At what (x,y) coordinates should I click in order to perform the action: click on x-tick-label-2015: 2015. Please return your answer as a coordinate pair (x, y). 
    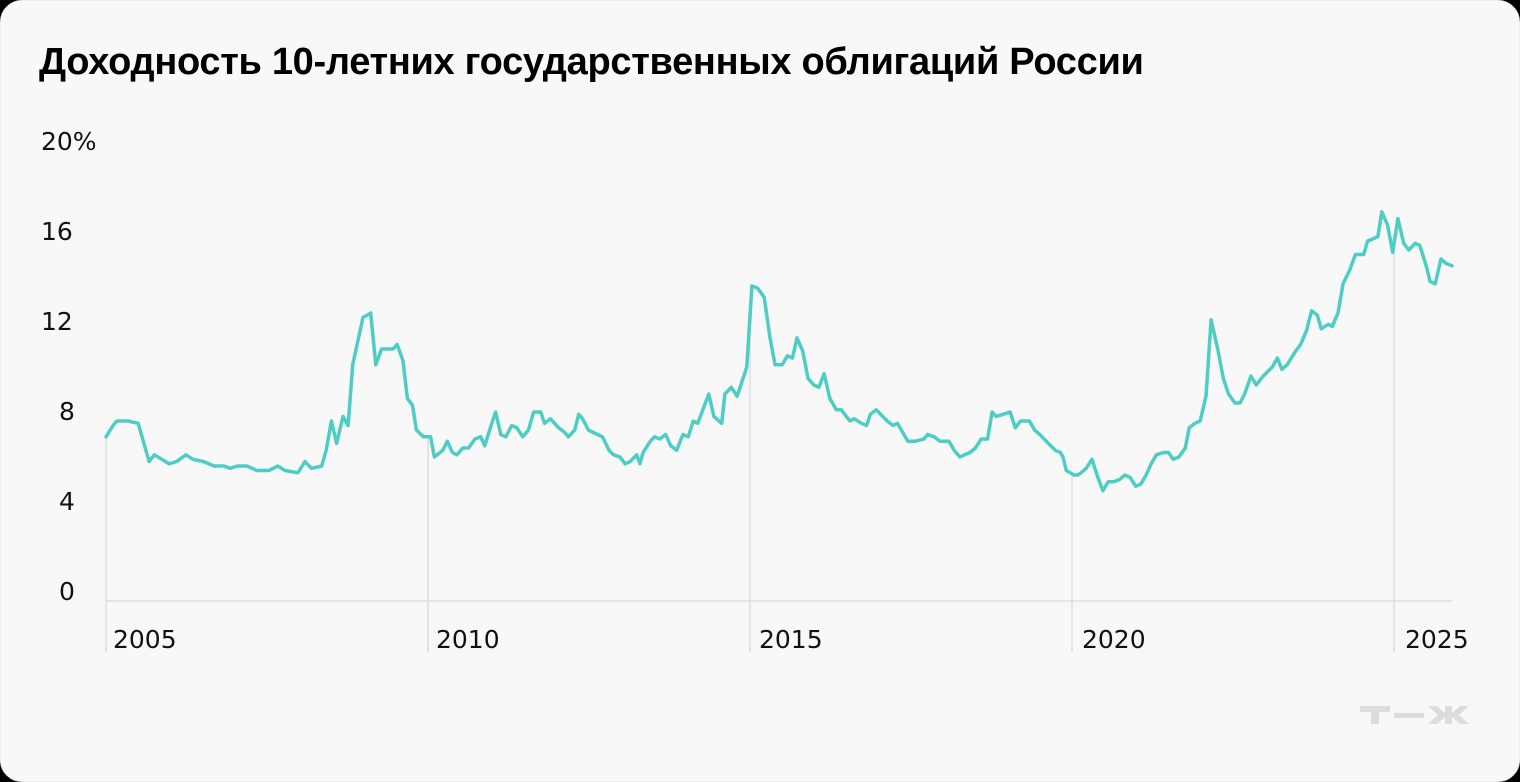
    Looking at the image, I should click on (791, 639).